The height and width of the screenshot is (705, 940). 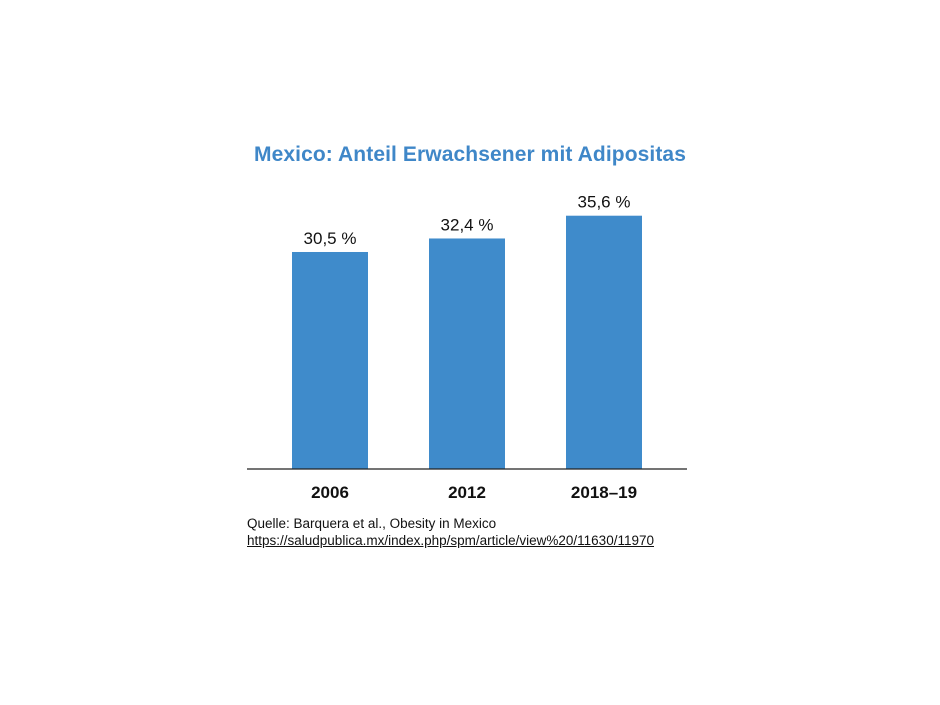 What do you see at coordinates (467, 224) in the screenshot?
I see `value-label-1: 32,4 %` at bounding box center [467, 224].